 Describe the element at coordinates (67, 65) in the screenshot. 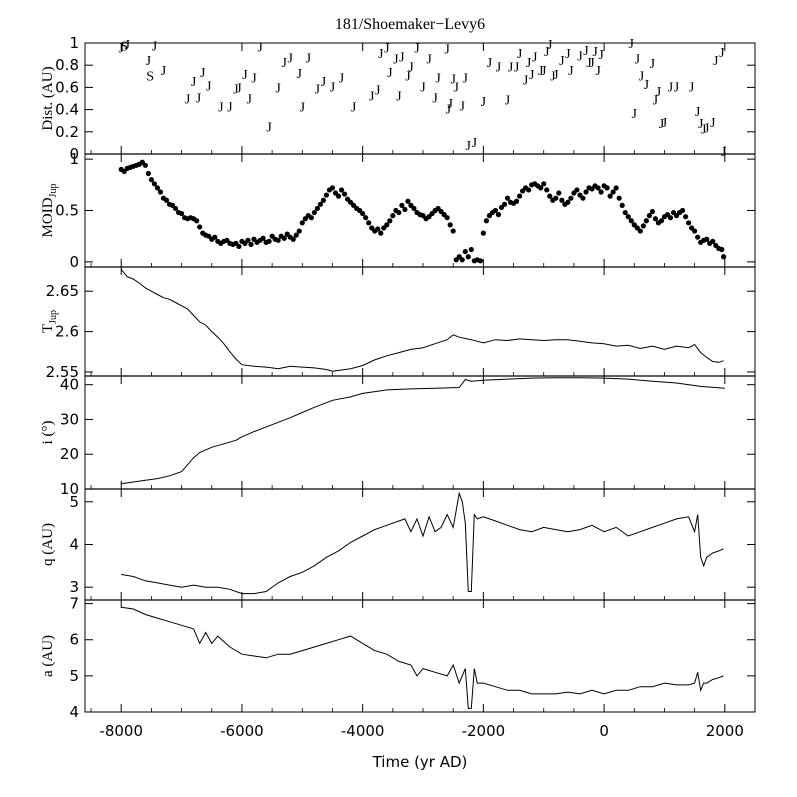

I see `y-tick-label: 0.8` at that location.